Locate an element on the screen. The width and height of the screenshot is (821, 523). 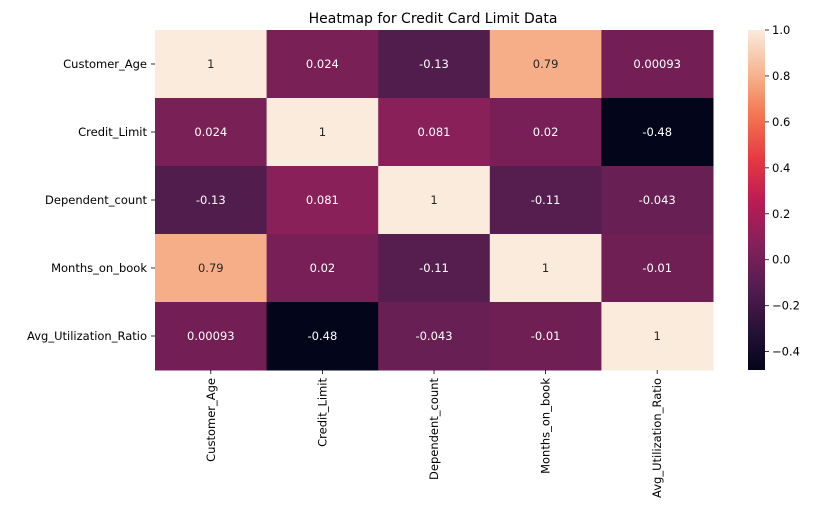
x-tick-label: Customer_Age is located at coordinates (211, 420).